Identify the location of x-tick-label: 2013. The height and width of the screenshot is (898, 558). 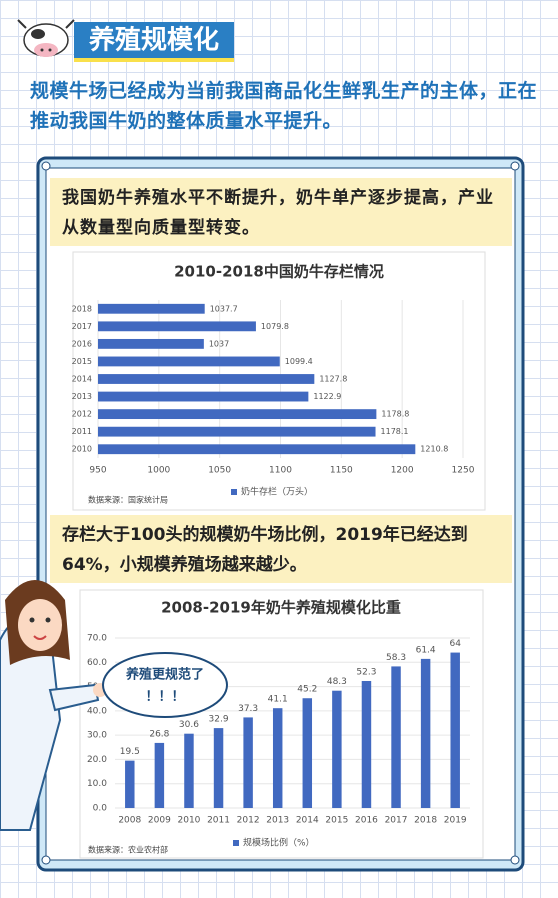
(277, 821).